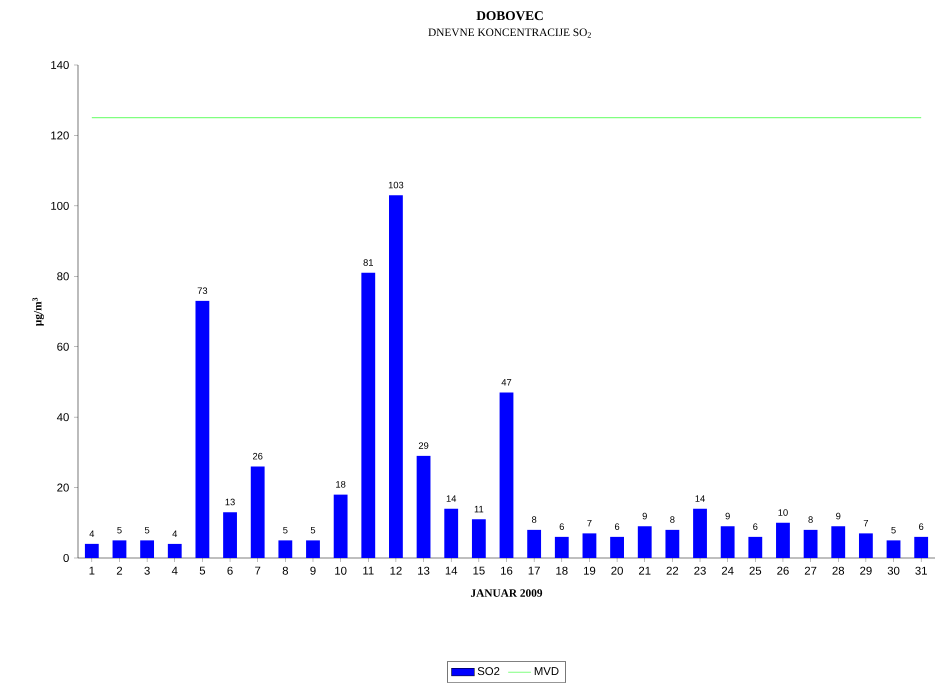  Describe the element at coordinates (617, 570) in the screenshot. I see `x-tick-label: 20` at that location.